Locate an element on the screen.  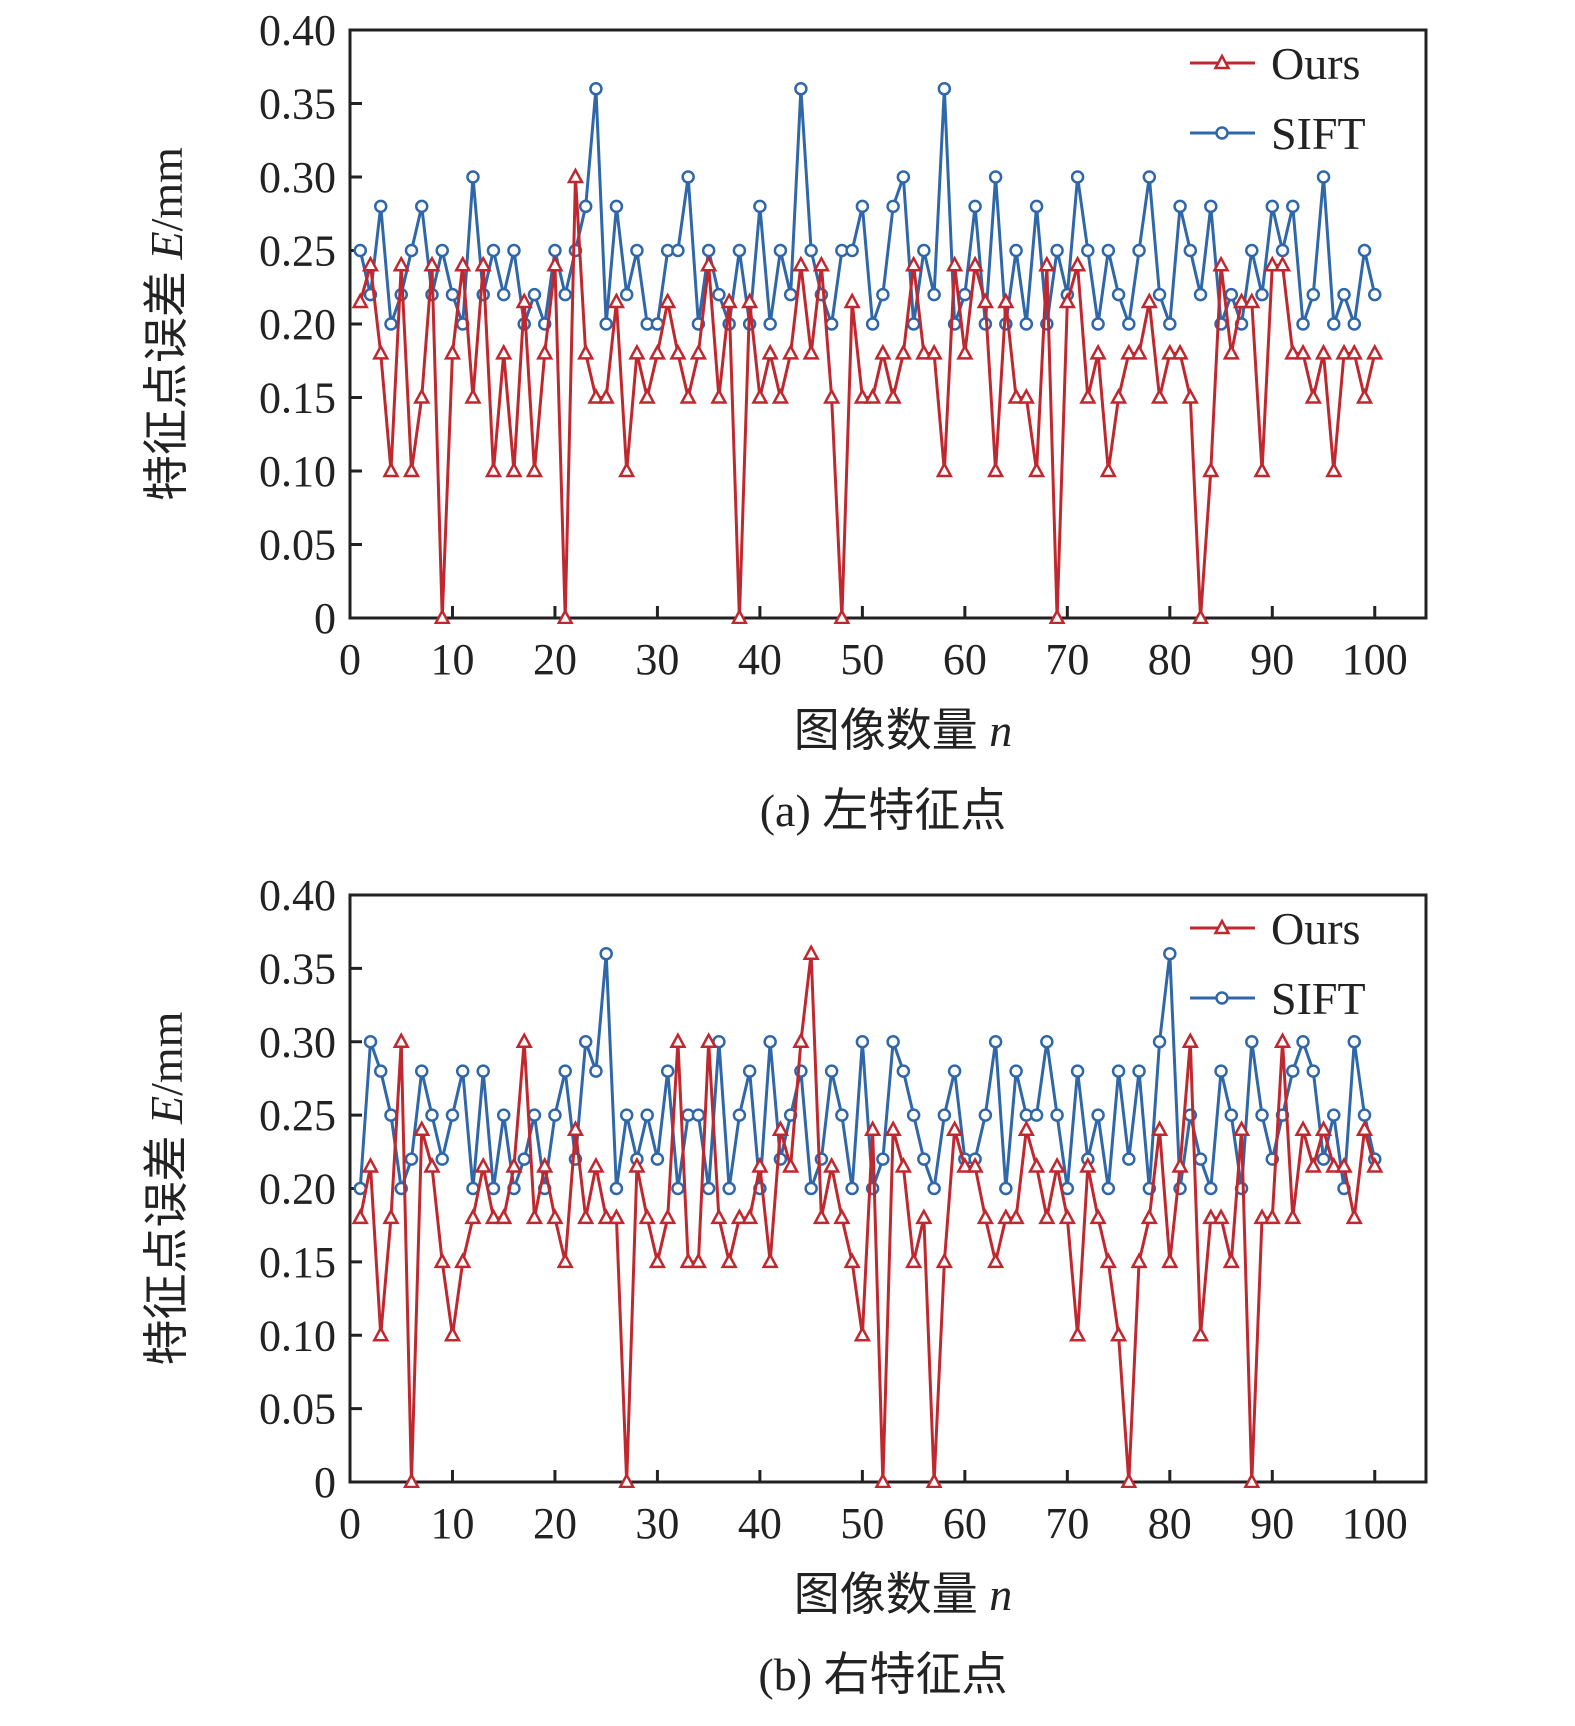
y-tick-label: 0.05 is located at coordinates (297, 1409).